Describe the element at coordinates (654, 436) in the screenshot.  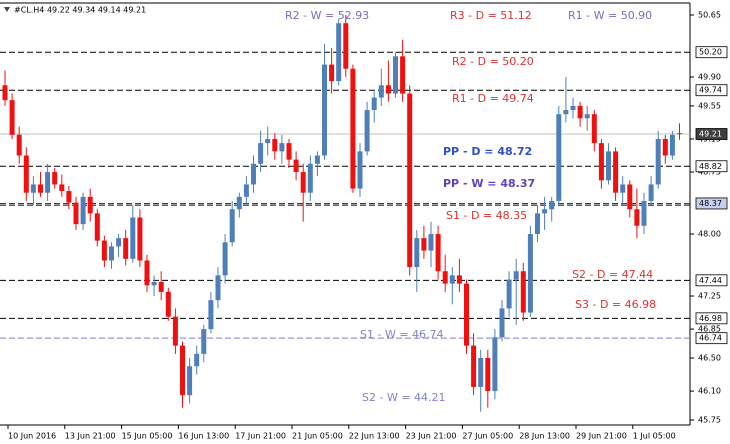
I see `x-tick-label: 1 Jul 05:00` at that location.